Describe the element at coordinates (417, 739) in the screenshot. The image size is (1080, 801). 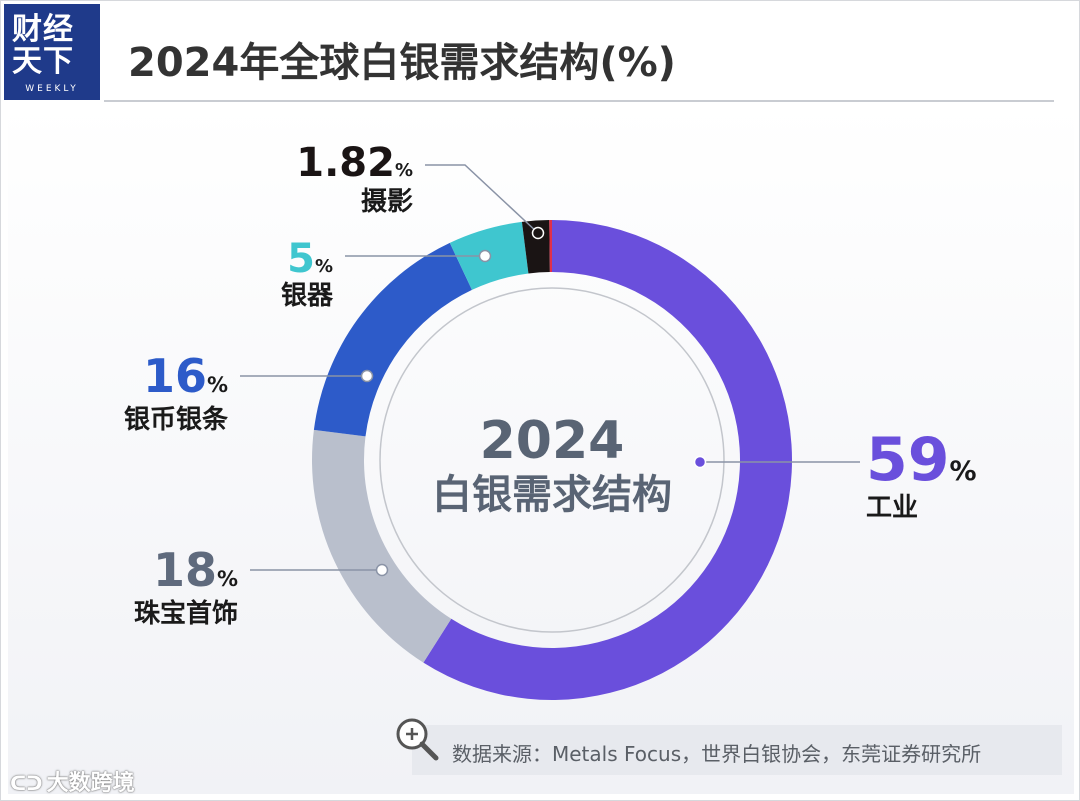
I see `magnifier-icon` at that location.